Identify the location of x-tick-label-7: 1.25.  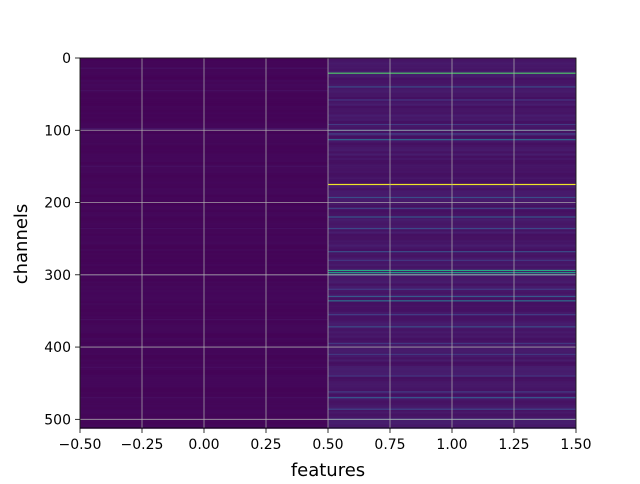
(513, 445).